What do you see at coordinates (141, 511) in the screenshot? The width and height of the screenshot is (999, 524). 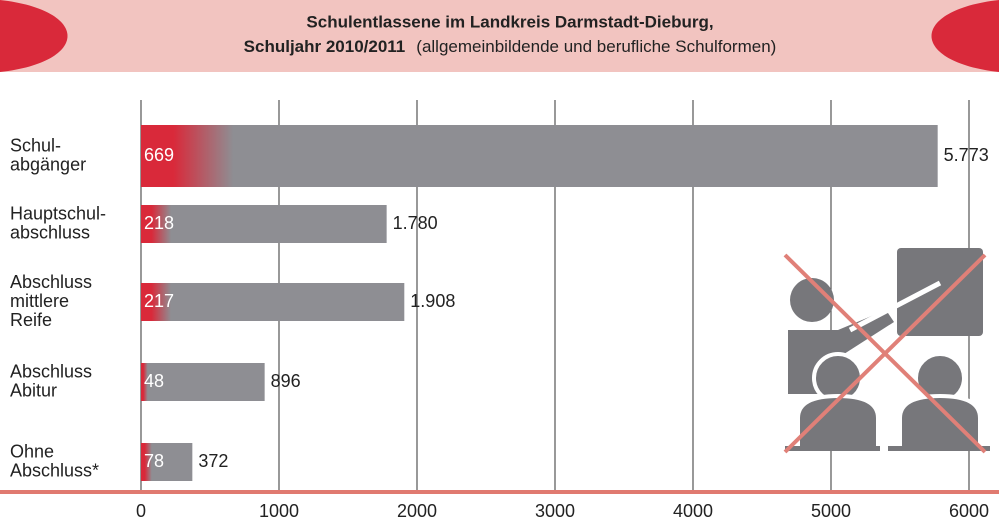 I see `x-tick-label: 0` at bounding box center [141, 511].